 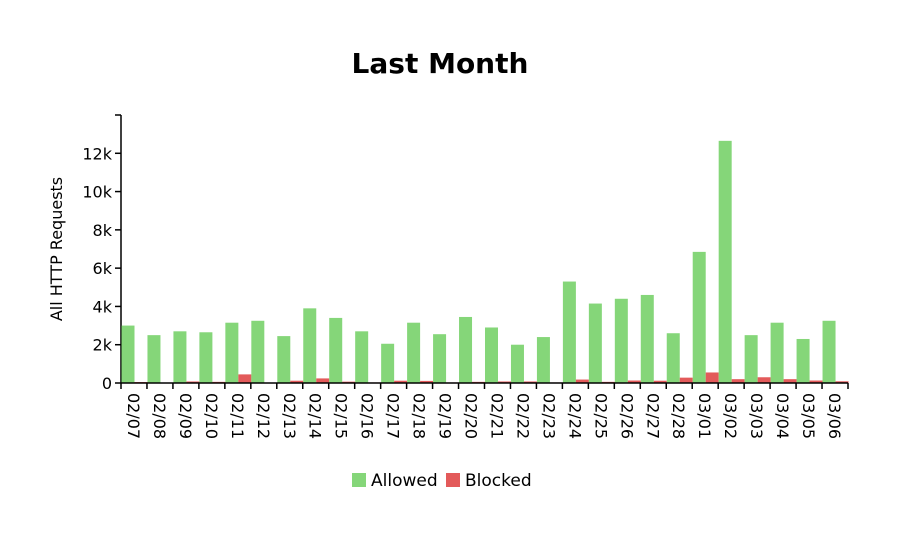 I want to click on x-tick-label: 03/04, so click(x=782, y=416).